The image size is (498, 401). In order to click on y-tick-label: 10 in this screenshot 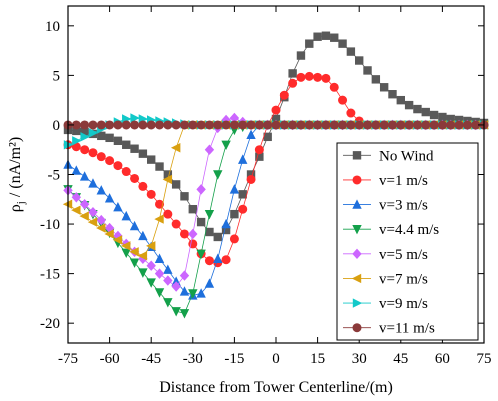, I will do `click(52, 27)`.